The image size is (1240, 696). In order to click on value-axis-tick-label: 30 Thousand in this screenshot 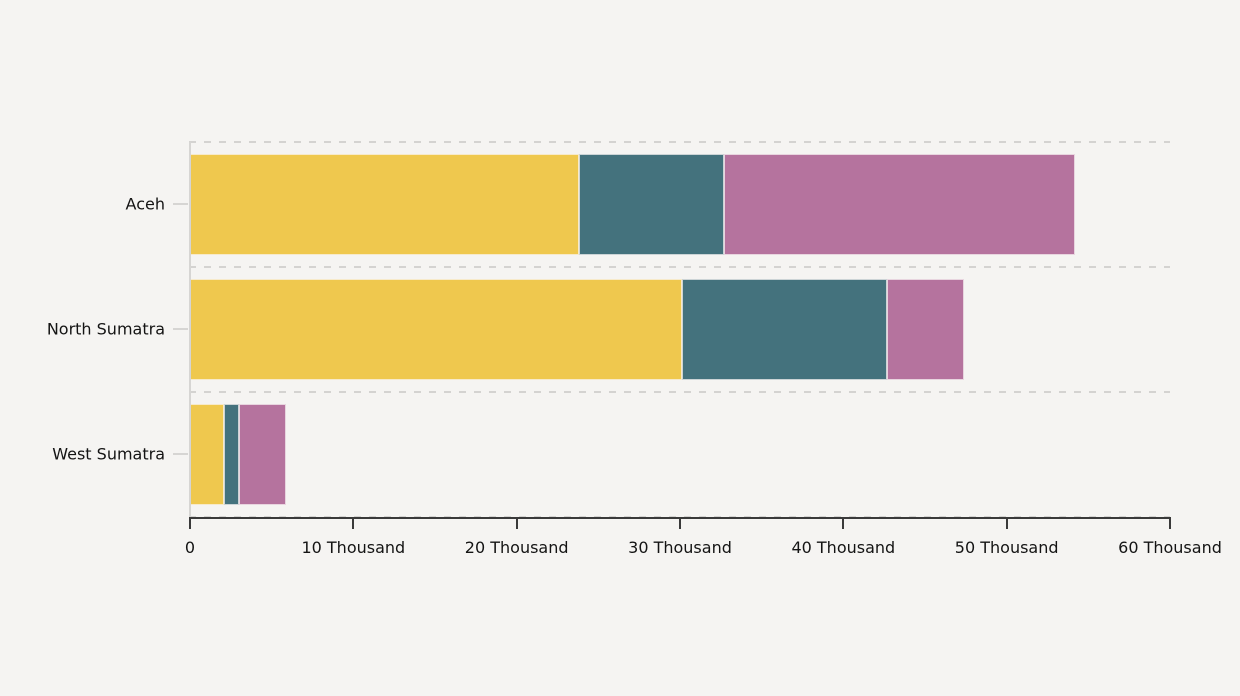, I will do `click(680, 547)`.